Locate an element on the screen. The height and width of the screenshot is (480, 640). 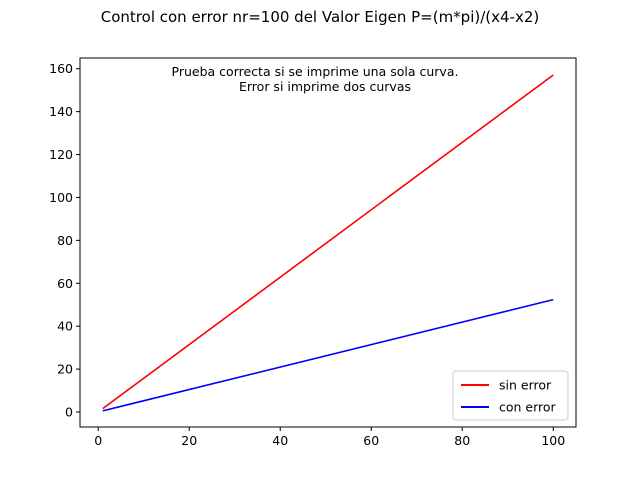
y-tick-label: 140 is located at coordinates (61, 111).